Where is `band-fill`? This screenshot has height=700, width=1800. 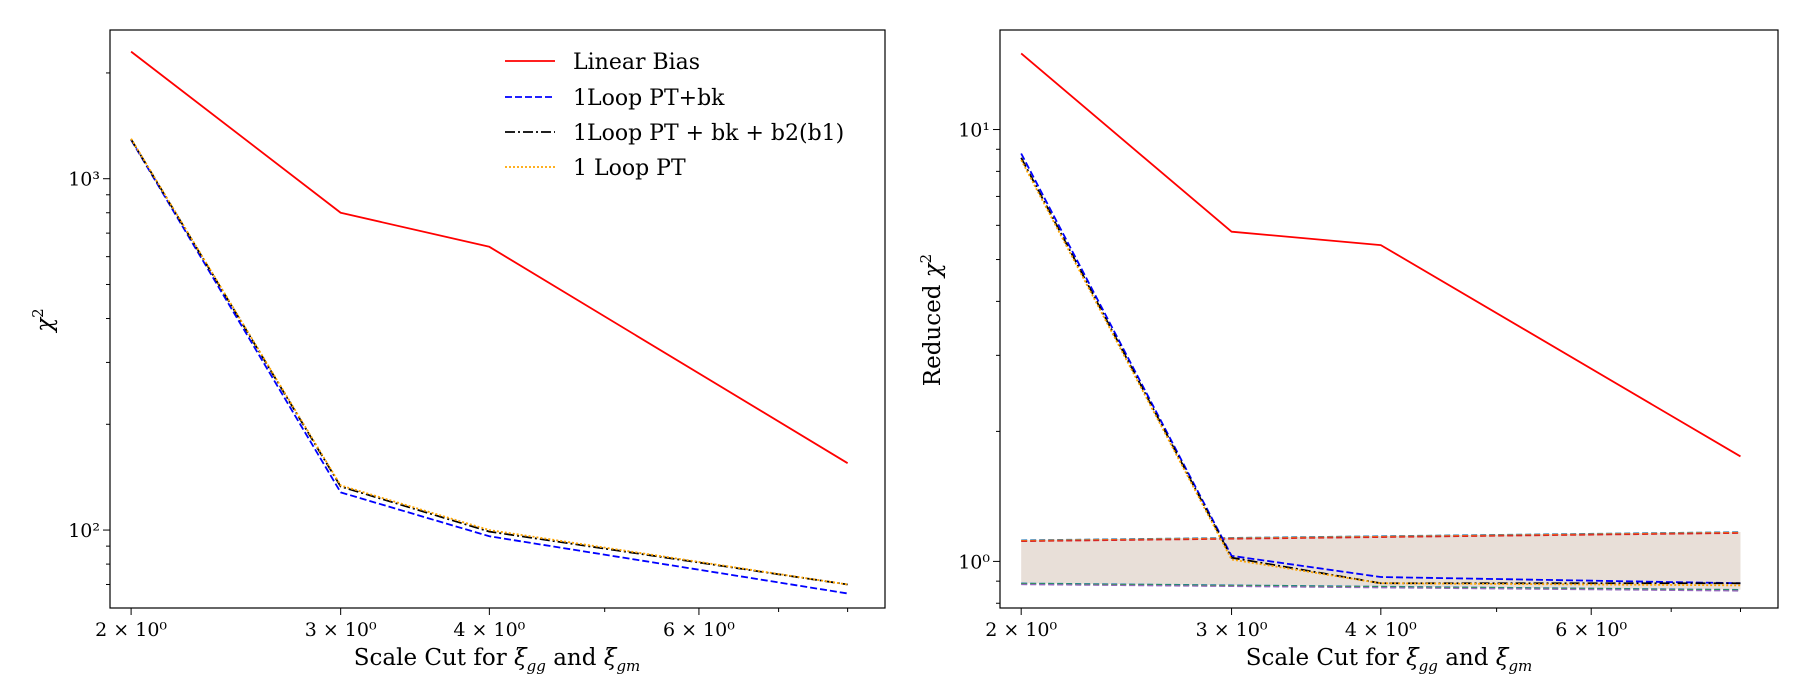 band-fill is located at coordinates (1381, 560).